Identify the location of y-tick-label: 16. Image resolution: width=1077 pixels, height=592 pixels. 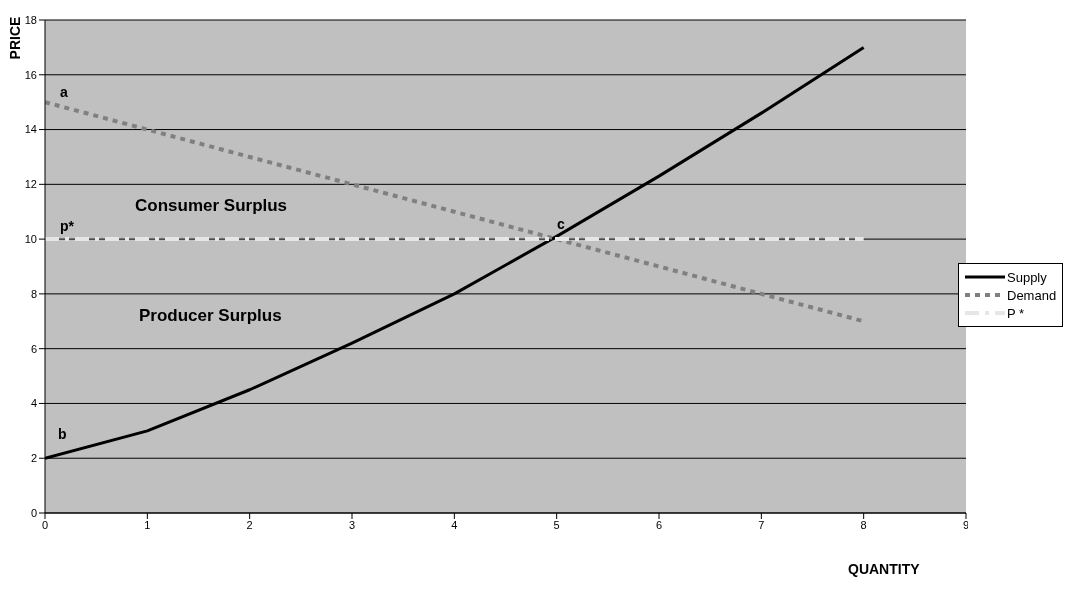
(30, 74).